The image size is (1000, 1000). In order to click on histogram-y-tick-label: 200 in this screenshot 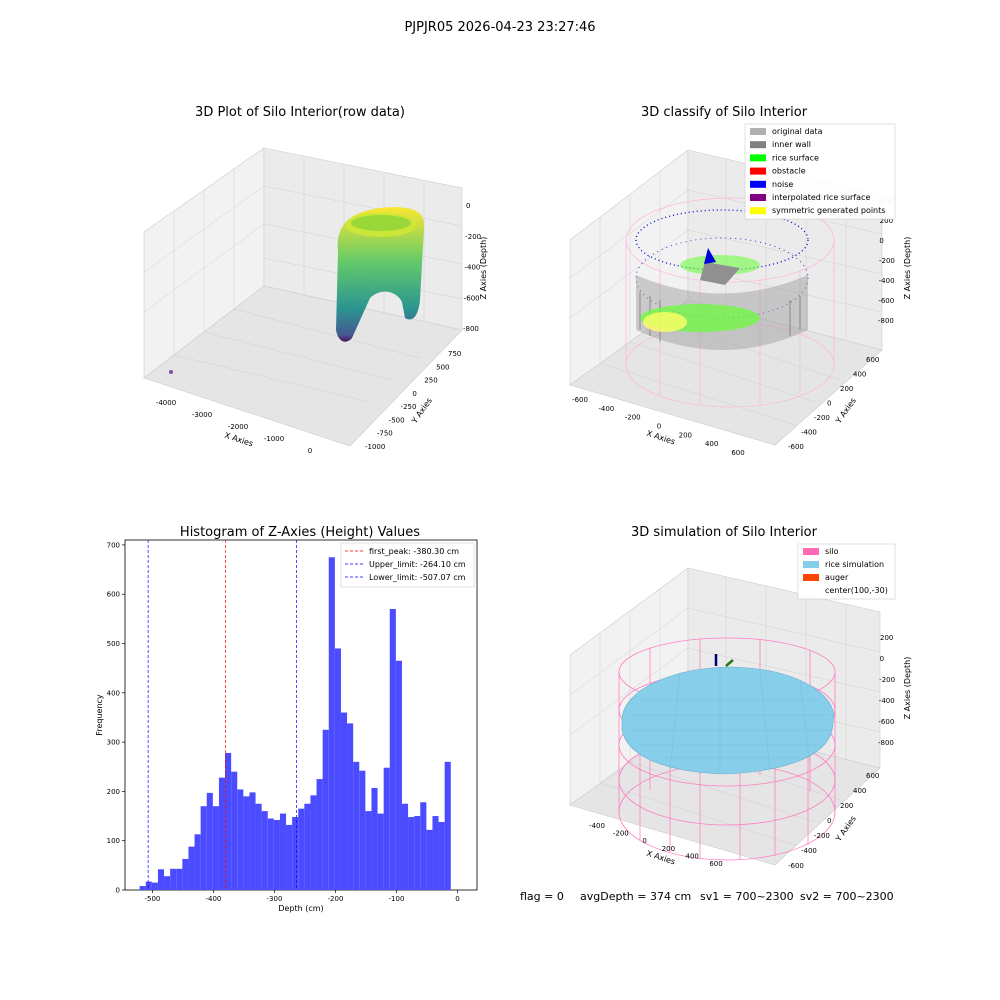, I will do `click(113, 792)`.